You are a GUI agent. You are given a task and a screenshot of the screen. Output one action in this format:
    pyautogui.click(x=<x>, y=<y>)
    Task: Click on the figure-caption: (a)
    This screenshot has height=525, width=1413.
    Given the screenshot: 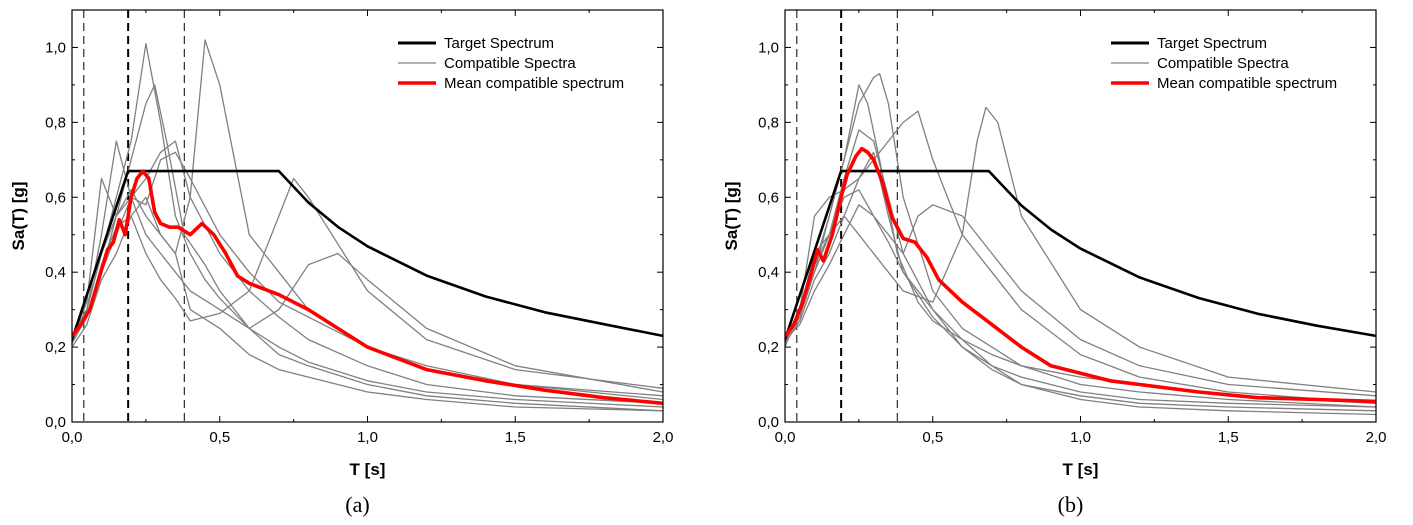 What is the action you would take?
    pyautogui.click(x=357, y=504)
    